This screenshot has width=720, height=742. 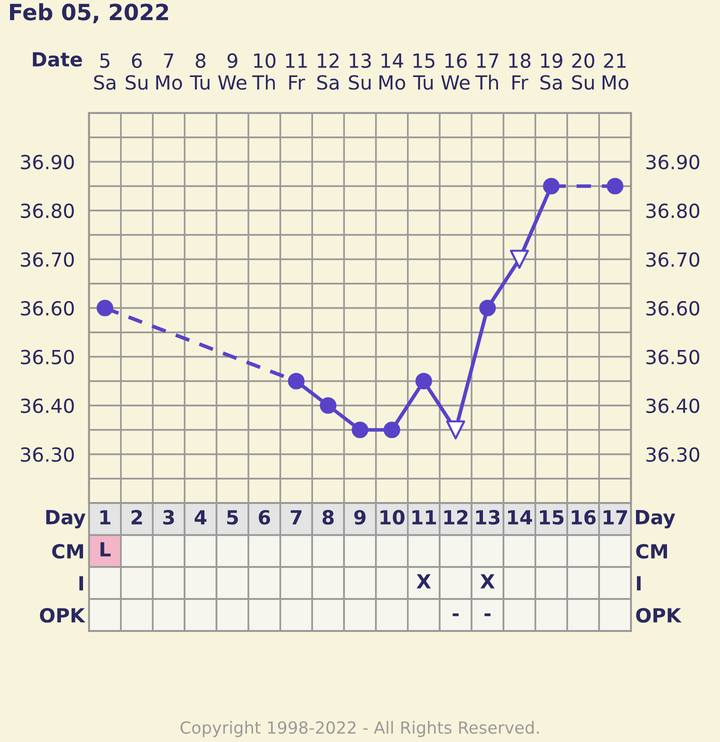 I want to click on y-tick-label: CM, so click(x=68, y=551).